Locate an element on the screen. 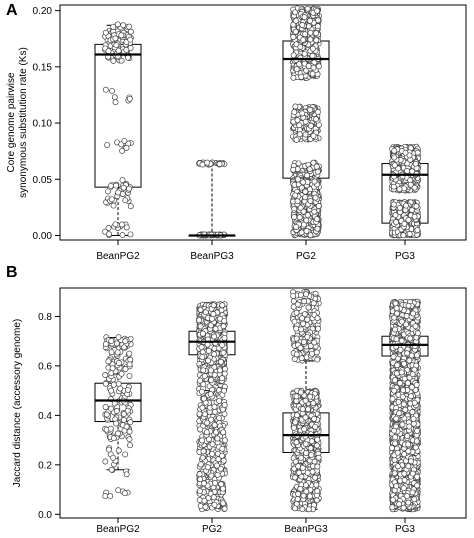 Image resolution: width=474 pixels, height=538 pixels. y-tick-label: 0.05 is located at coordinates (43, 180).